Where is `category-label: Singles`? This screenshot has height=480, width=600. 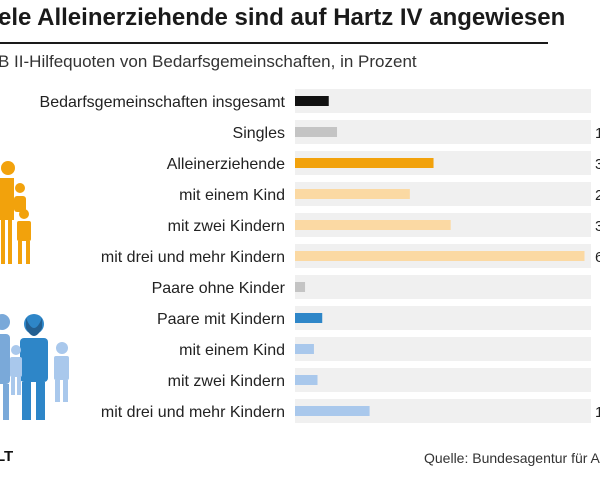 category-label: Singles is located at coordinates (259, 133).